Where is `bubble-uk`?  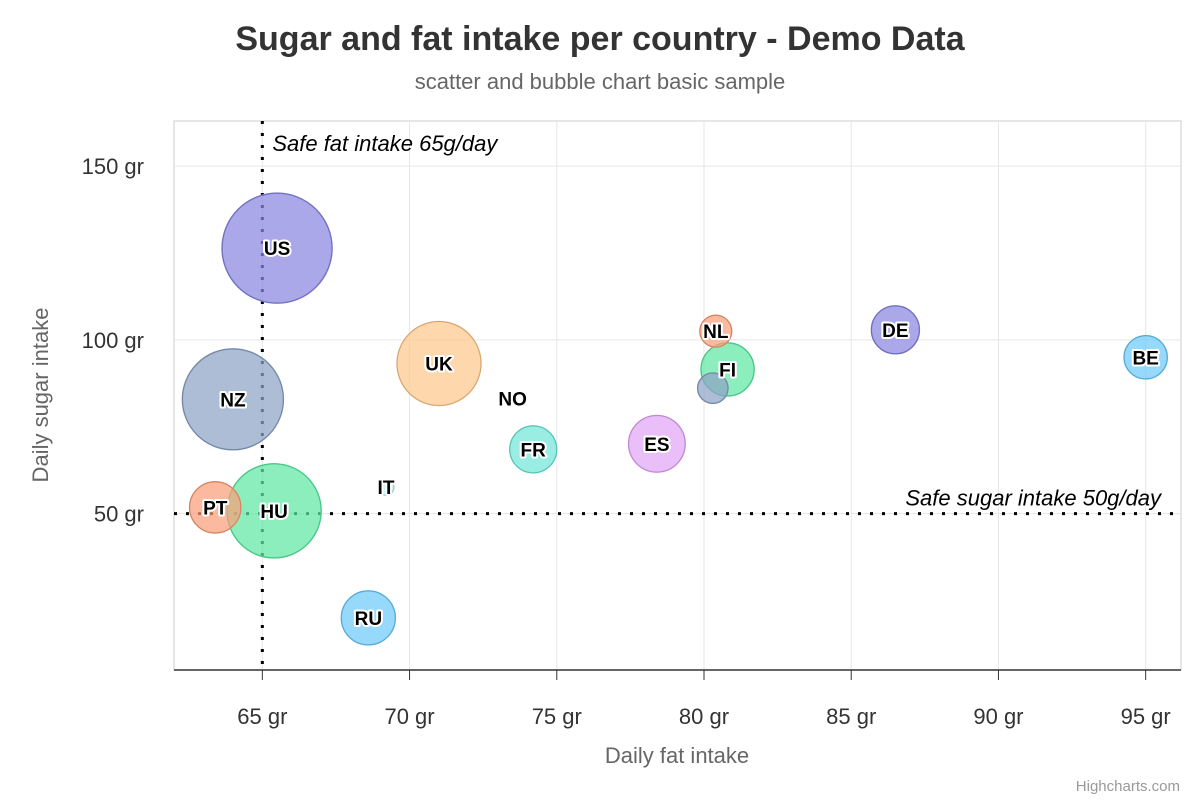
bubble-uk is located at coordinates (439, 363).